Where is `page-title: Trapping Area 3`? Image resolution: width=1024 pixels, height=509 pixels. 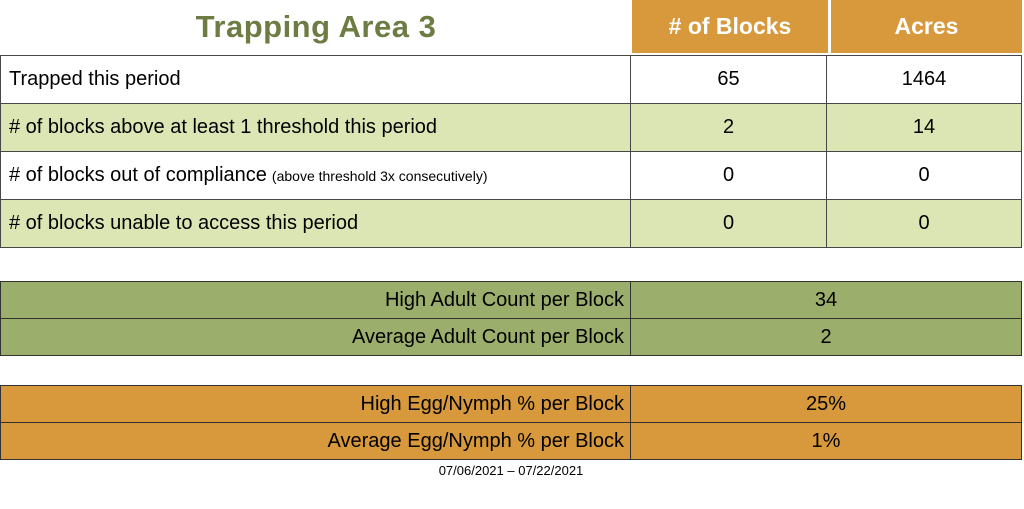 page-title: Trapping Area 3 is located at coordinates (316, 26).